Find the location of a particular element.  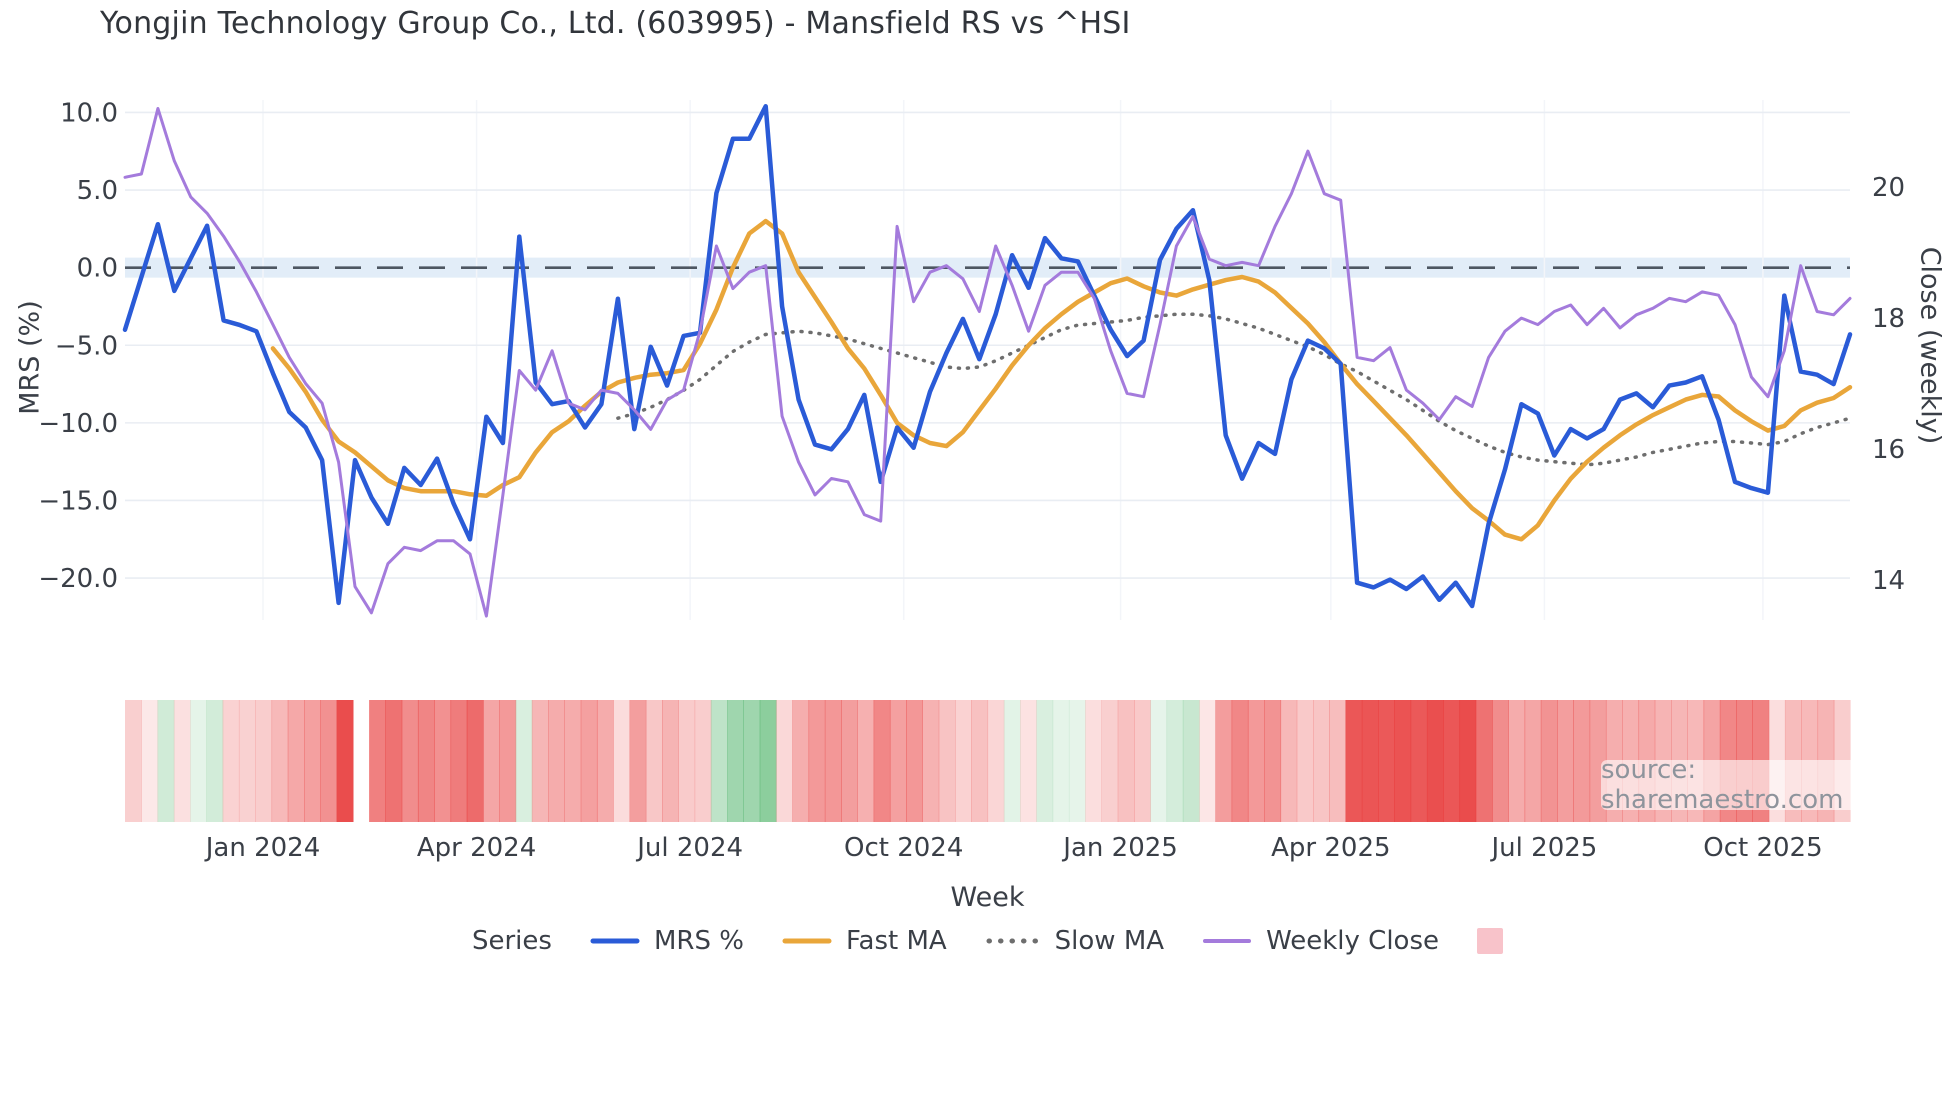

legend-item-mrs: MRS % is located at coordinates (667, 941).